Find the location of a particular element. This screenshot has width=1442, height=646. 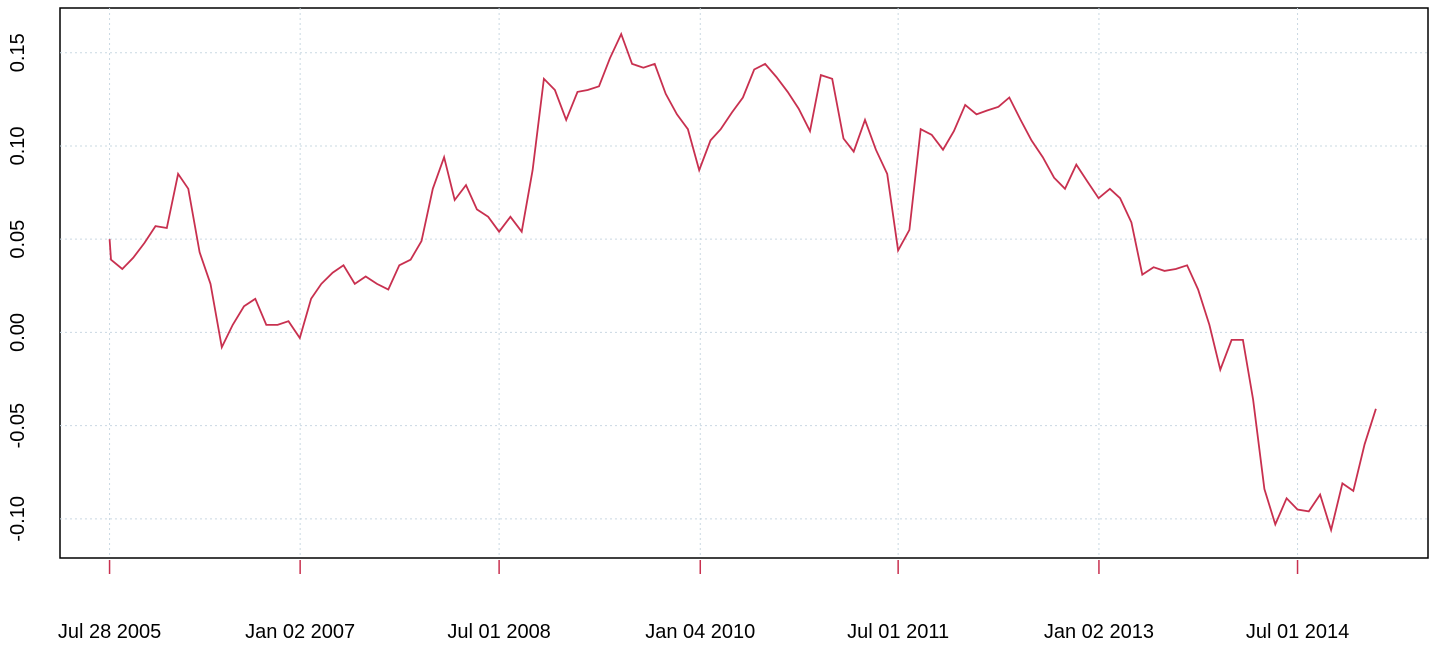

y-tick-label: -0.05 is located at coordinates (18, 426).